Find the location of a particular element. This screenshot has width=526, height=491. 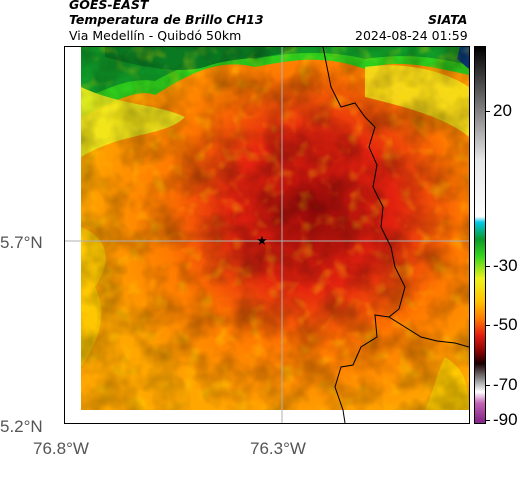

timestamp: 2024-08-24 01:59 is located at coordinates (411, 35).